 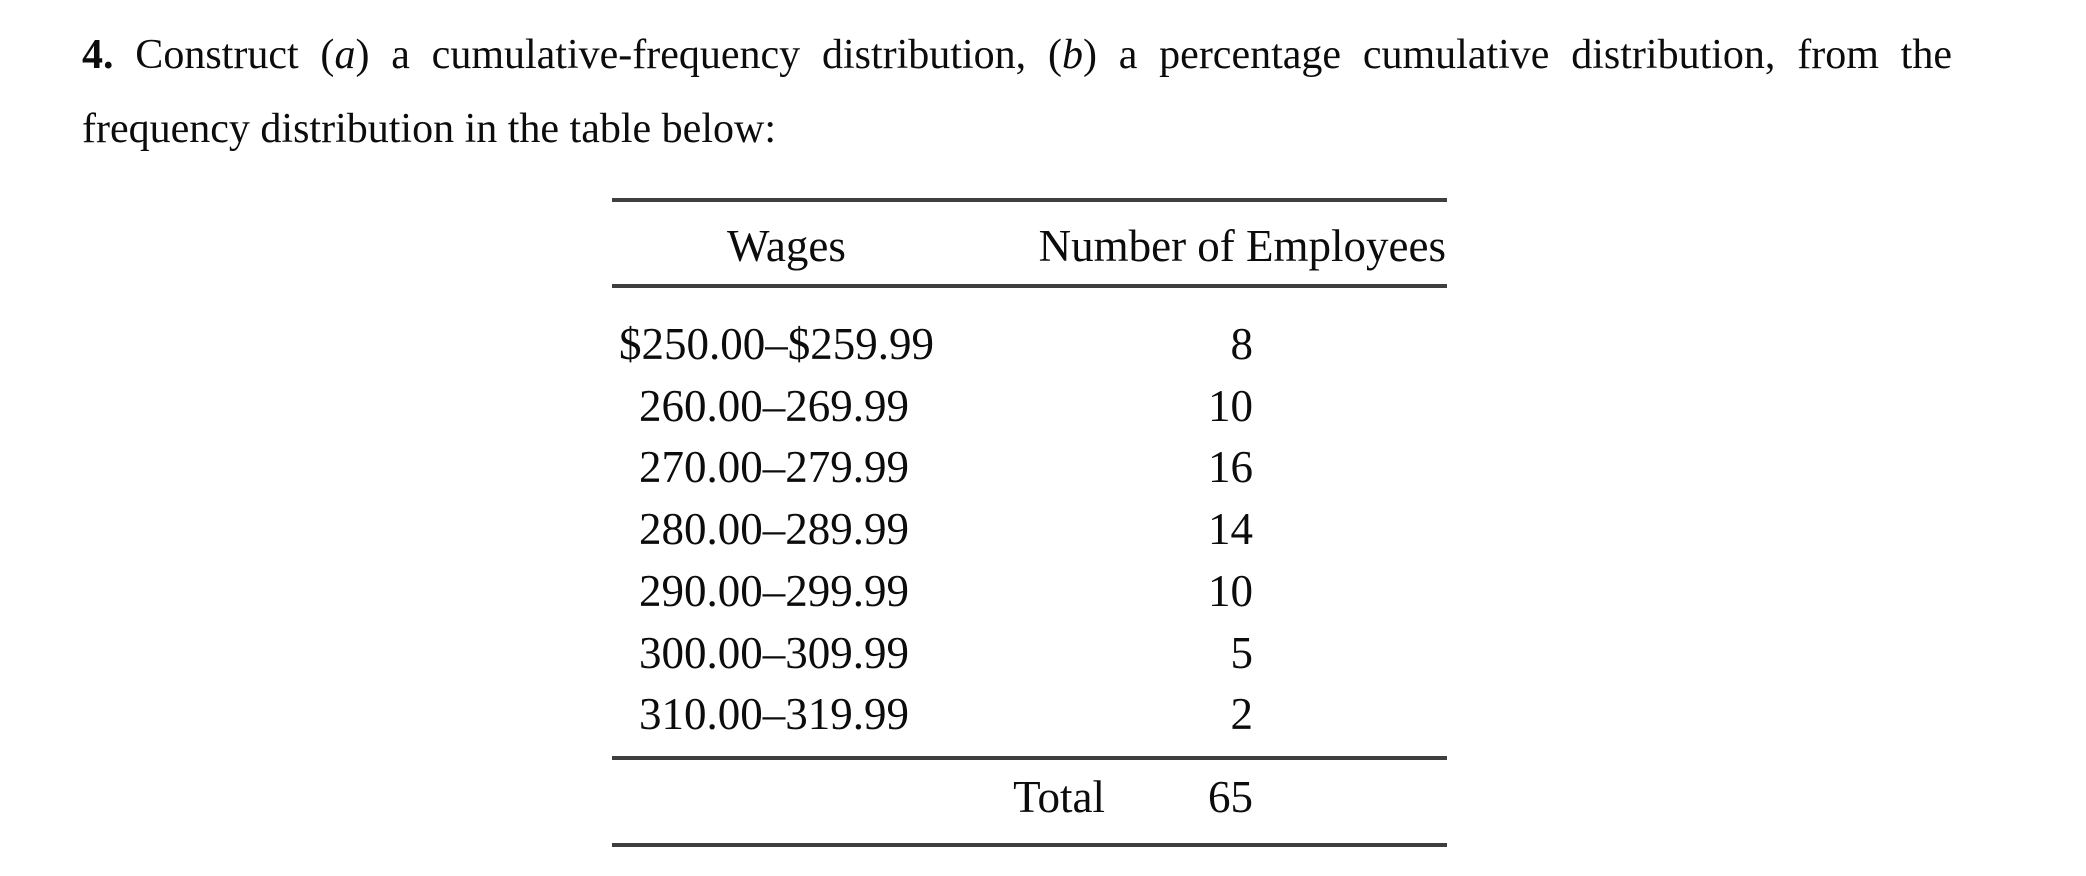 What do you see at coordinates (1072, 55) in the screenshot?
I see `problem-italic-b: b` at bounding box center [1072, 55].